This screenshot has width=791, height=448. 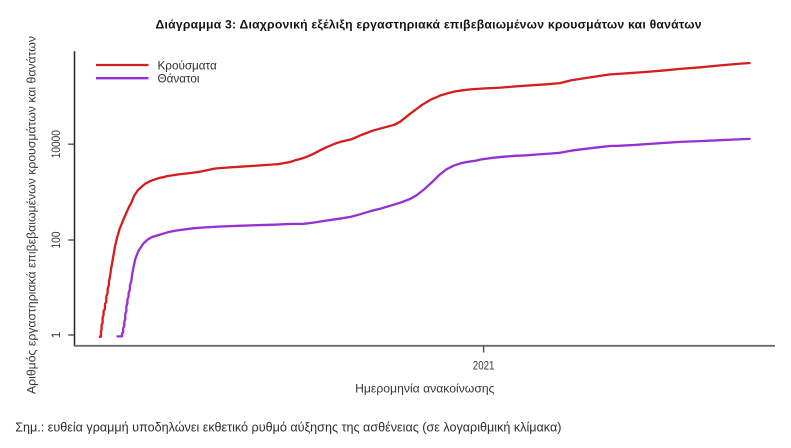 What do you see at coordinates (56, 335) in the screenshot?
I see `svg-text: 1` at bounding box center [56, 335].